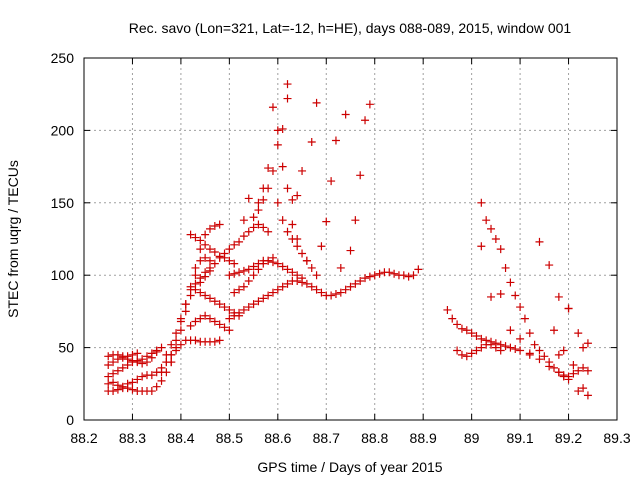  I want to click on y-tick-label: 50, so click(66, 348).